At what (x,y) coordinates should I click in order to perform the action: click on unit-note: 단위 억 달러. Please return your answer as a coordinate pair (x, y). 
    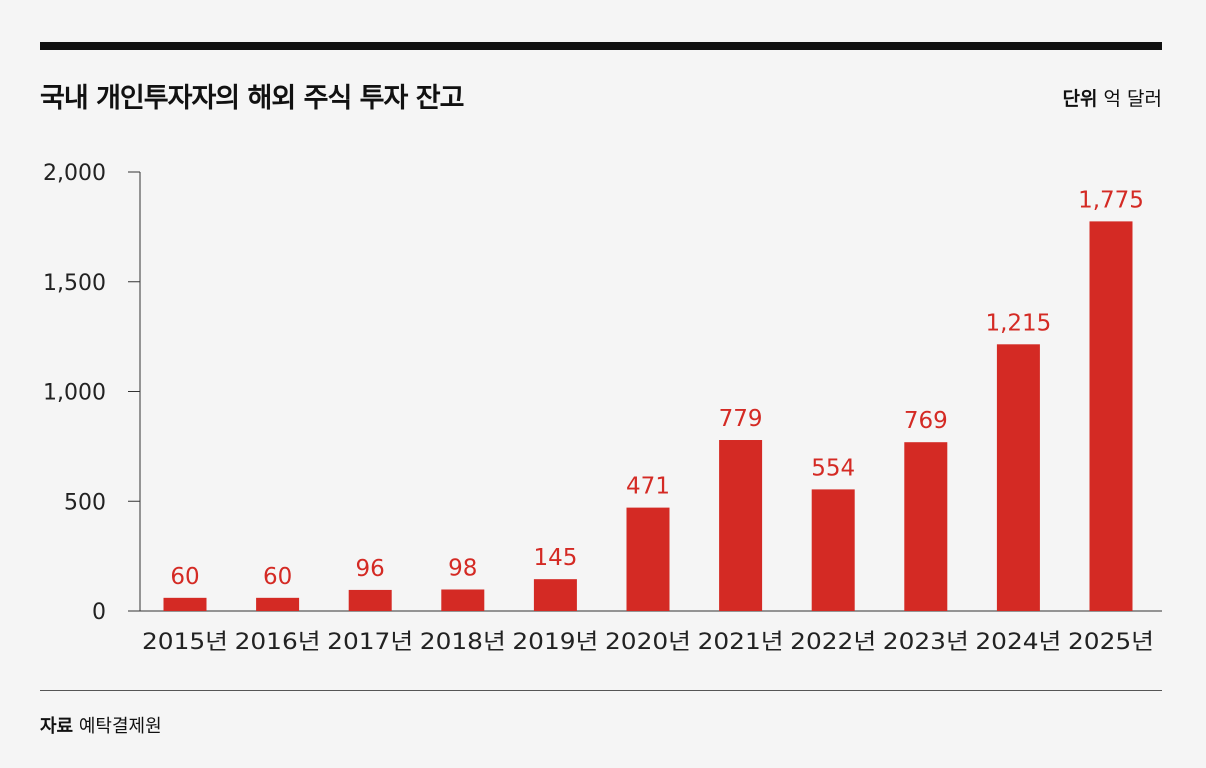
    Looking at the image, I should click on (1113, 97).